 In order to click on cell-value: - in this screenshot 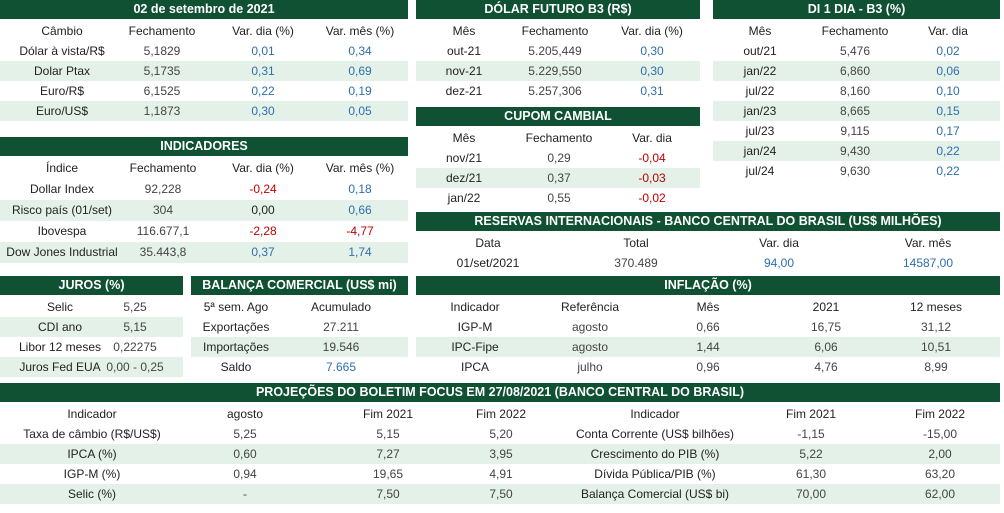, I will do `click(245, 494)`.